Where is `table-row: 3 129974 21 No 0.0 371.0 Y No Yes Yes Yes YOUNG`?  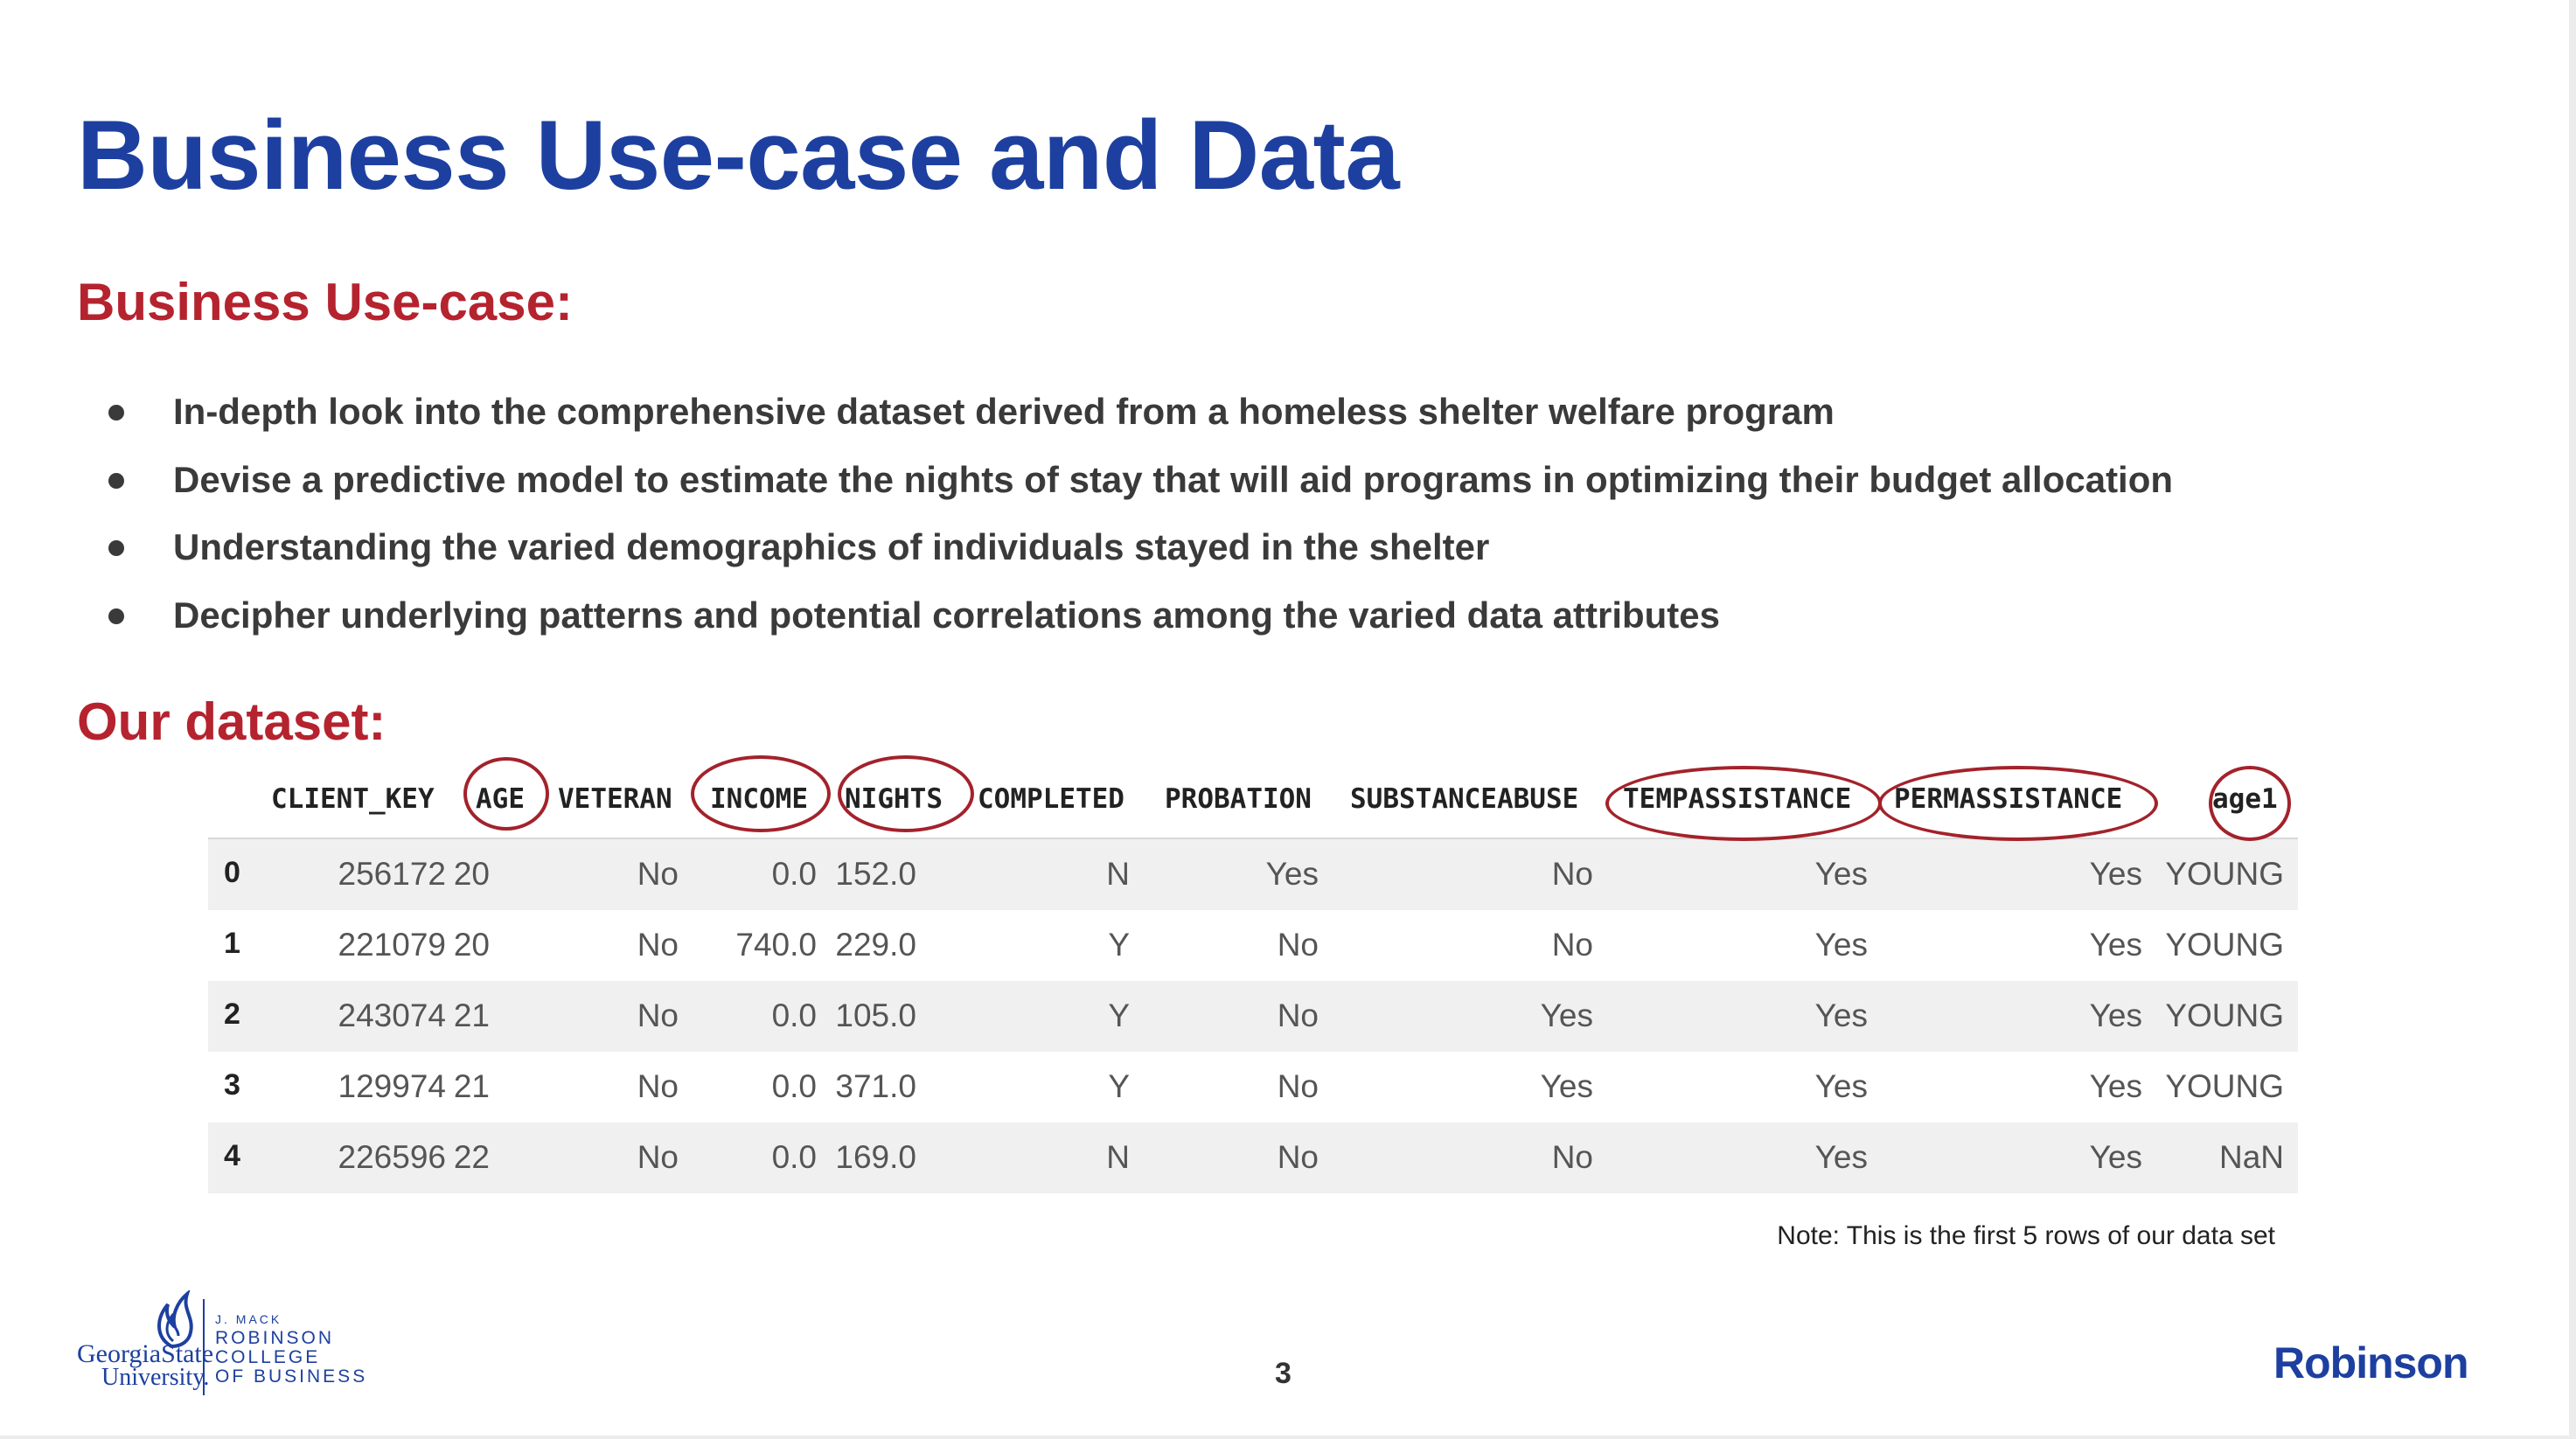
table-row: 3 129974 21 No 0.0 371.0 Y No Yes Yes Yes YOUNG is located at coordinates (1253, 1087).